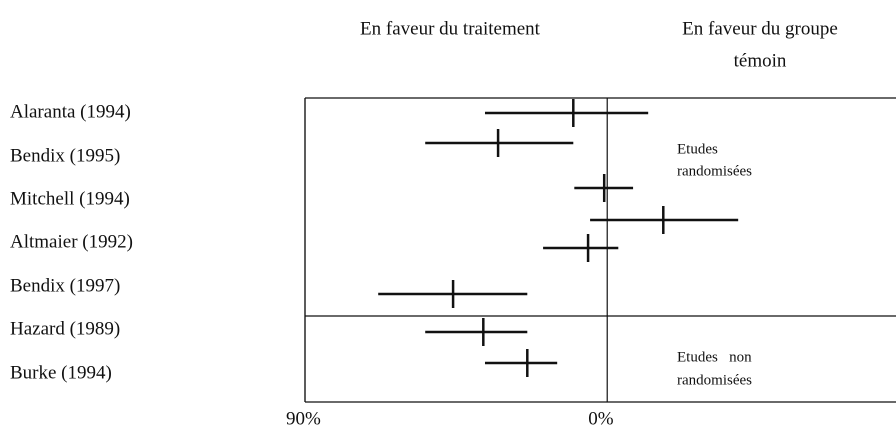 The width and height of the screenshot is (896, 430). Describe the element at coordinates (450, 28) in the screenshot. I see `header: En faveur du traitement` at that location.